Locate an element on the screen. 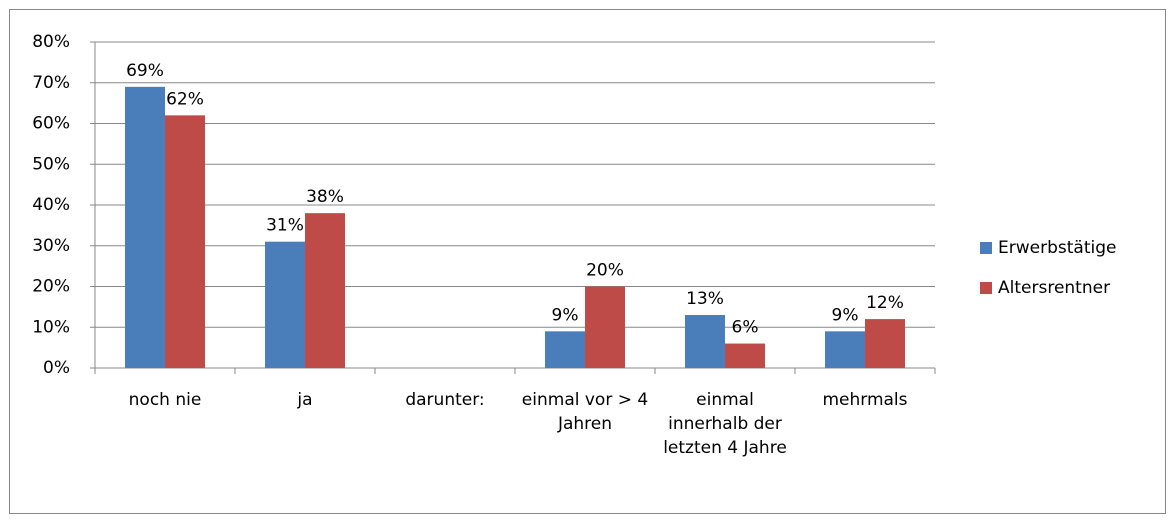 The width and height of the screenshot is (1175, 522). y-tick-label: 60% is located at coordinates (51, 124).